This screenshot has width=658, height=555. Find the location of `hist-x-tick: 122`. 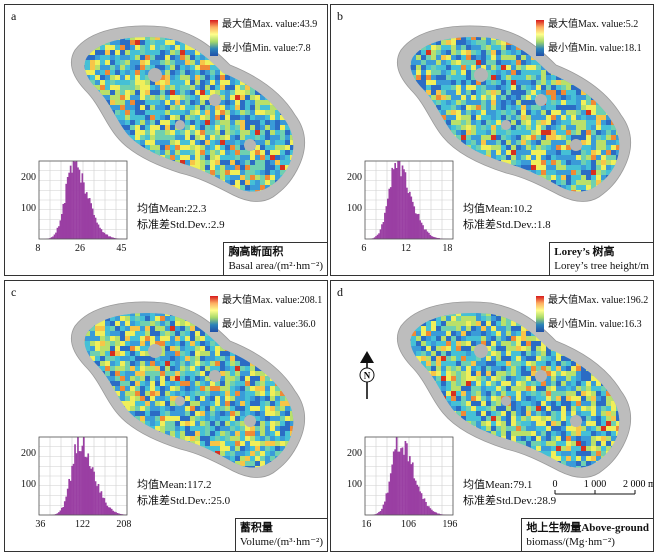

hist-x-tick: 122 is located at coordinates (82, 524).